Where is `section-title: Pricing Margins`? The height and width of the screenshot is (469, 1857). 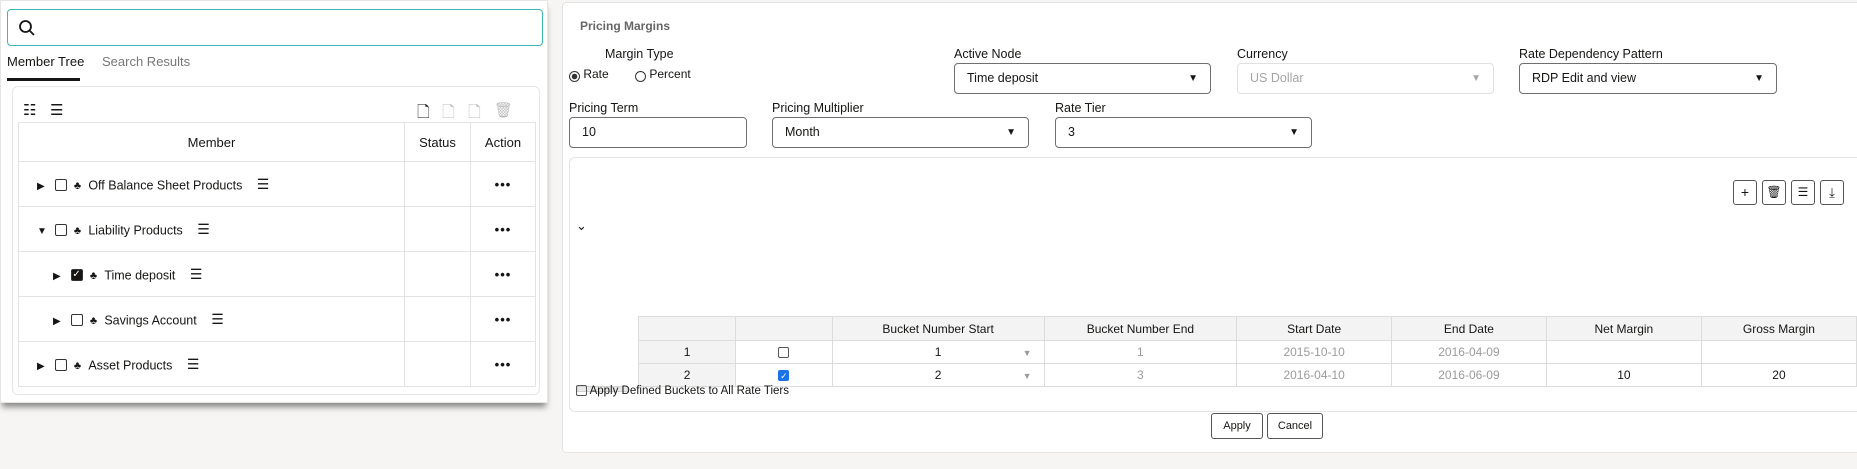 section-title: Pricing Margins is located at coordinates (625, 26).